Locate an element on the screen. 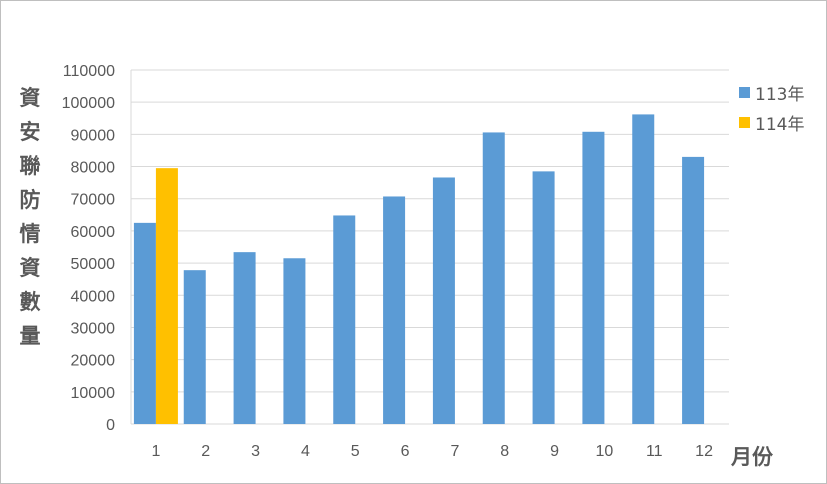 The image size is (827, 484). bar-113年-9 is located at coordinates (543, 297).